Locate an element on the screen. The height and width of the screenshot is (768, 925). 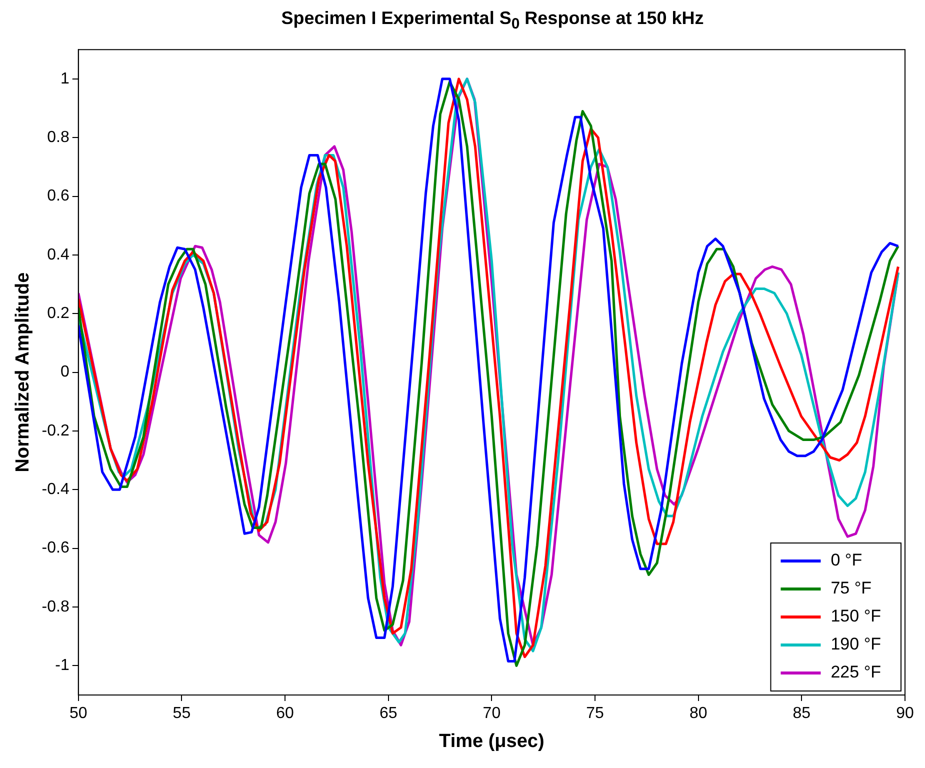
y-tick-label: -0.6 is located at coordinates (56, 547).